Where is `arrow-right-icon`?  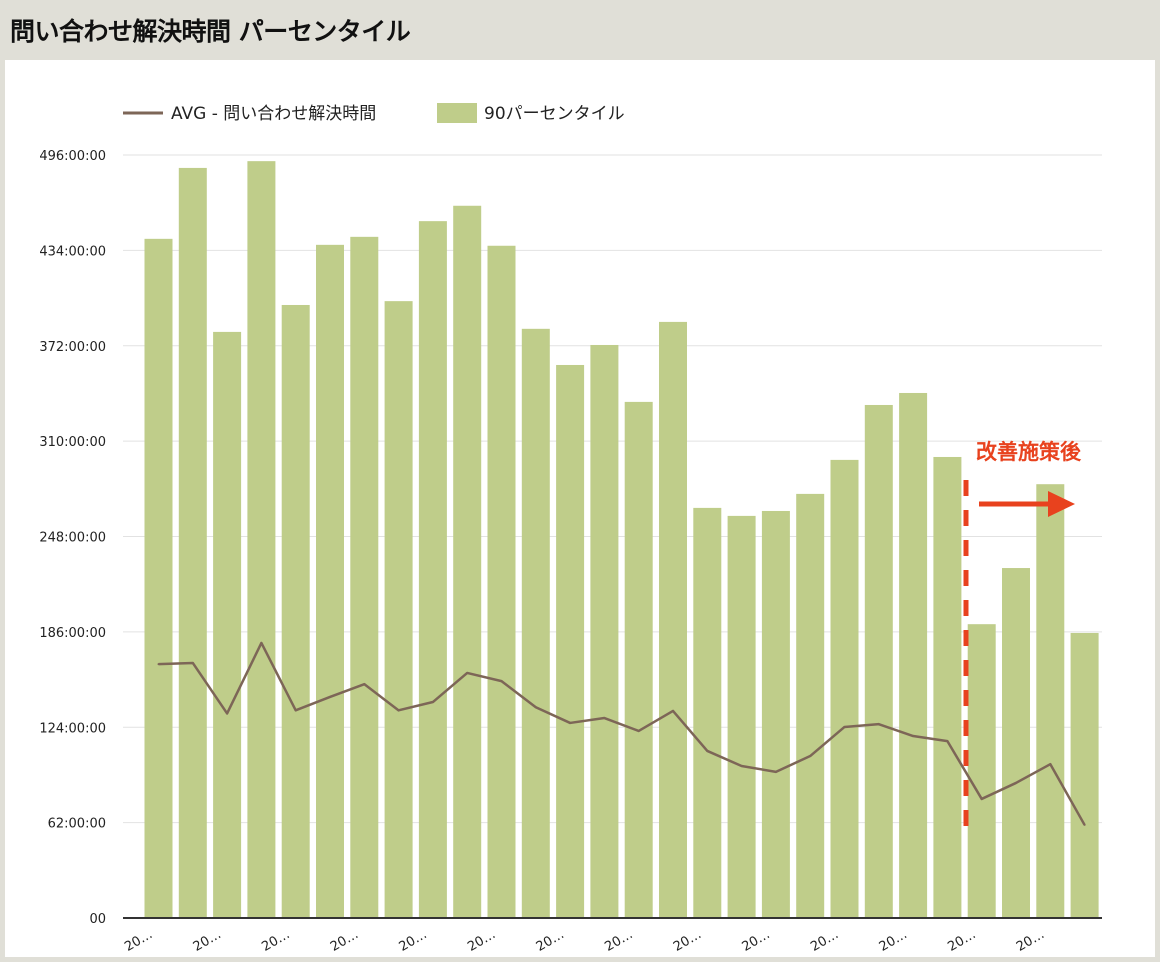
arrow-right-icon is located at coordinates (1061, 504).